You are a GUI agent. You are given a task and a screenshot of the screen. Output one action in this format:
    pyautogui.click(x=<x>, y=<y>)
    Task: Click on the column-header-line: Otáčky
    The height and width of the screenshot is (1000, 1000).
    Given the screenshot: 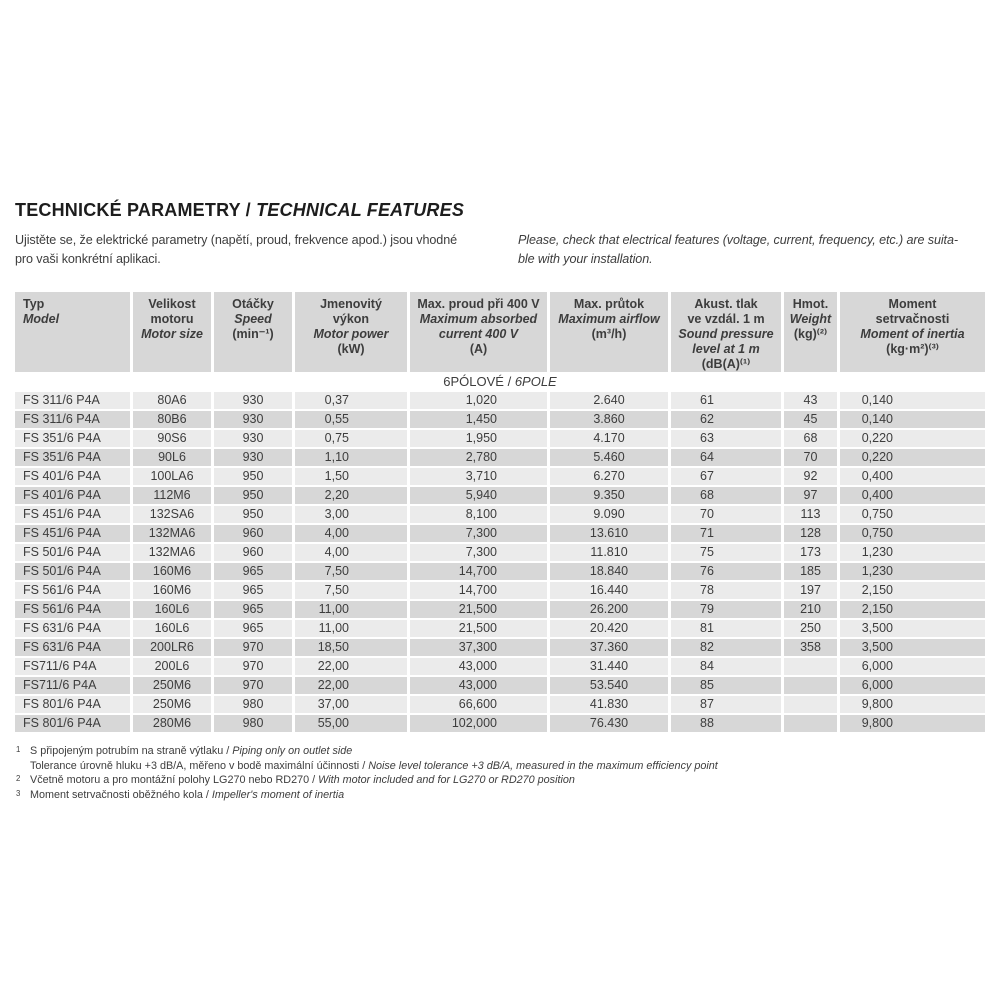 What is the action you would take?
    pyautogui.click(x=253, y=304)
    